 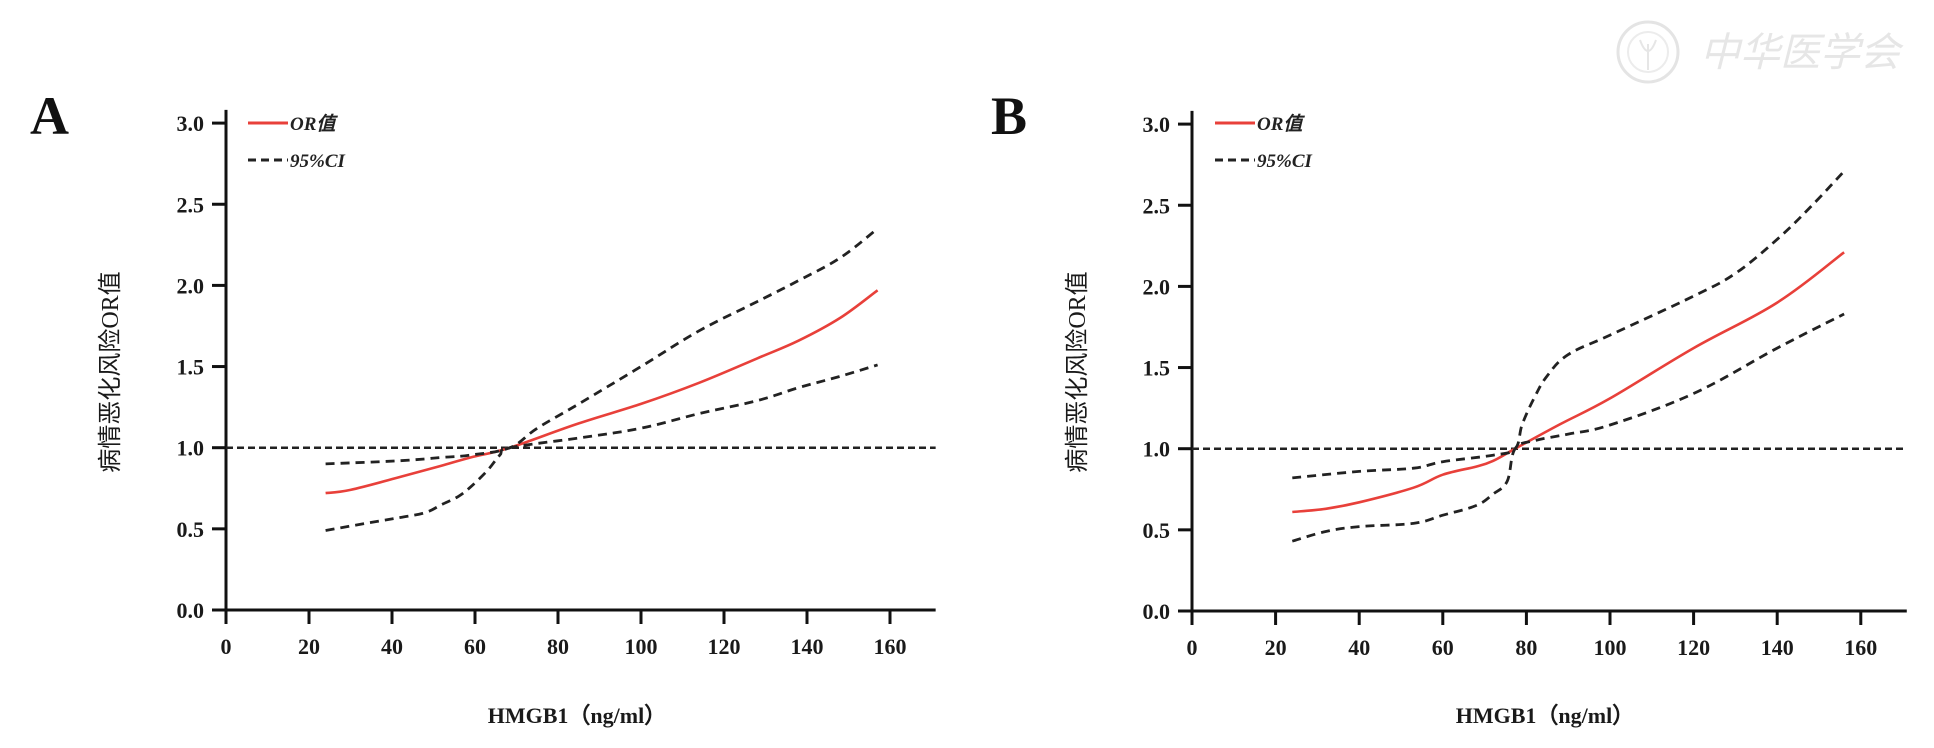 I want to click on watermark-text: 中华医学会, so click(x=1802, y=53).